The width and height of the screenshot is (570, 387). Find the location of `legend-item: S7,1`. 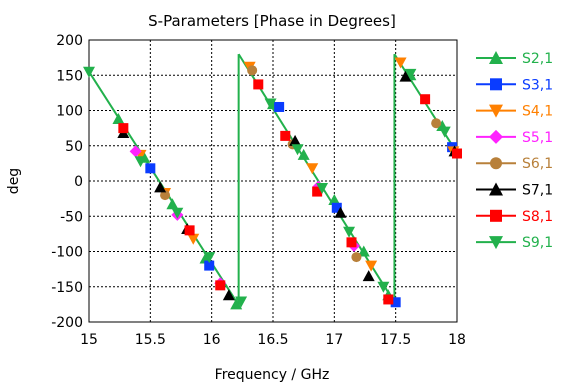

legend-item: S7,1 is located at coordinates (514, 190).